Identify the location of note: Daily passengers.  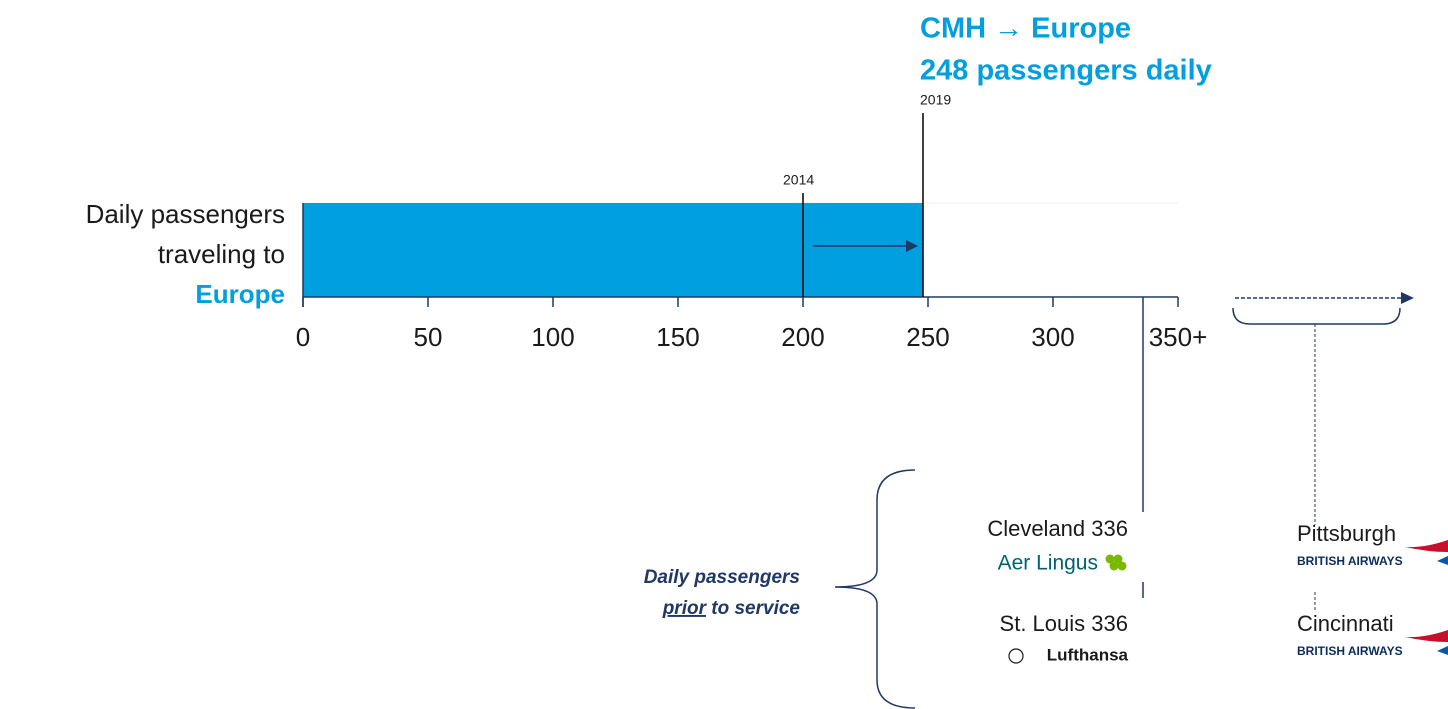
(722, 577).